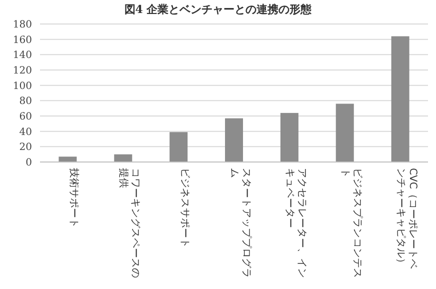 Image resolution: width=436 pixels, height=289 pixels. I want to click on y-tick-label: 40, so click(25, 132).